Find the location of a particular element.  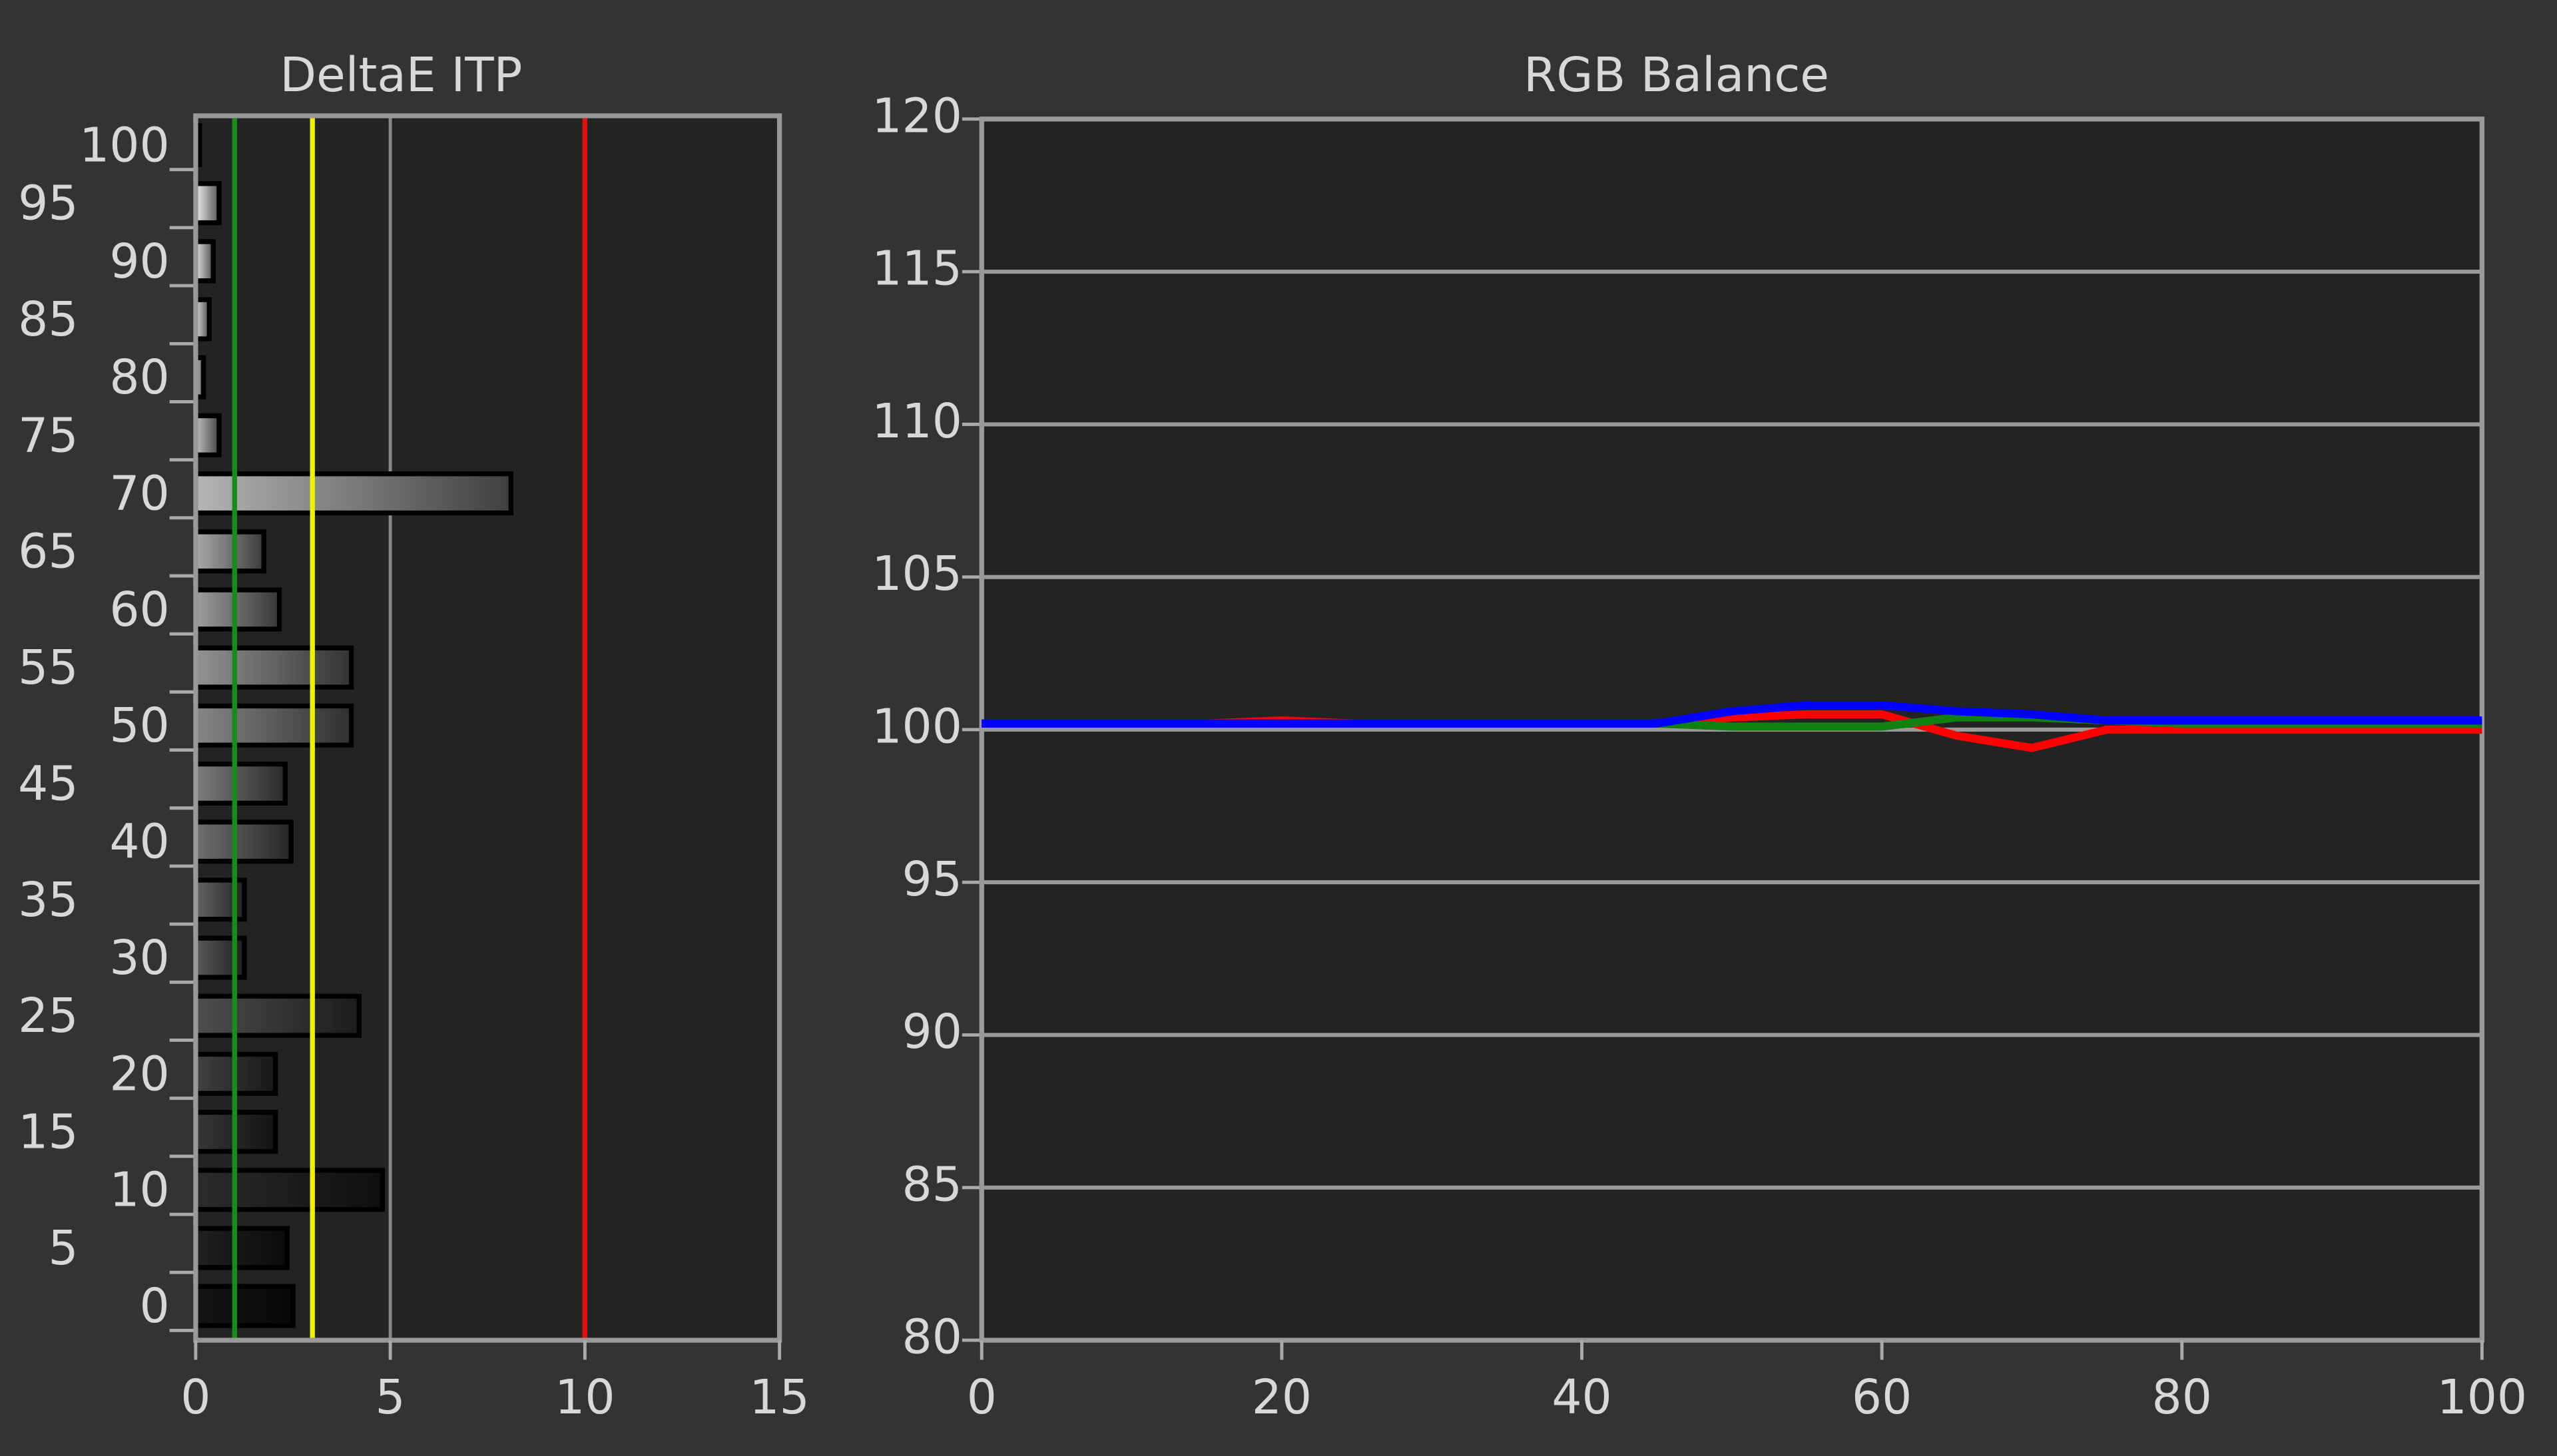

y-tick-label: 65 is located at coordinates (48, 551).